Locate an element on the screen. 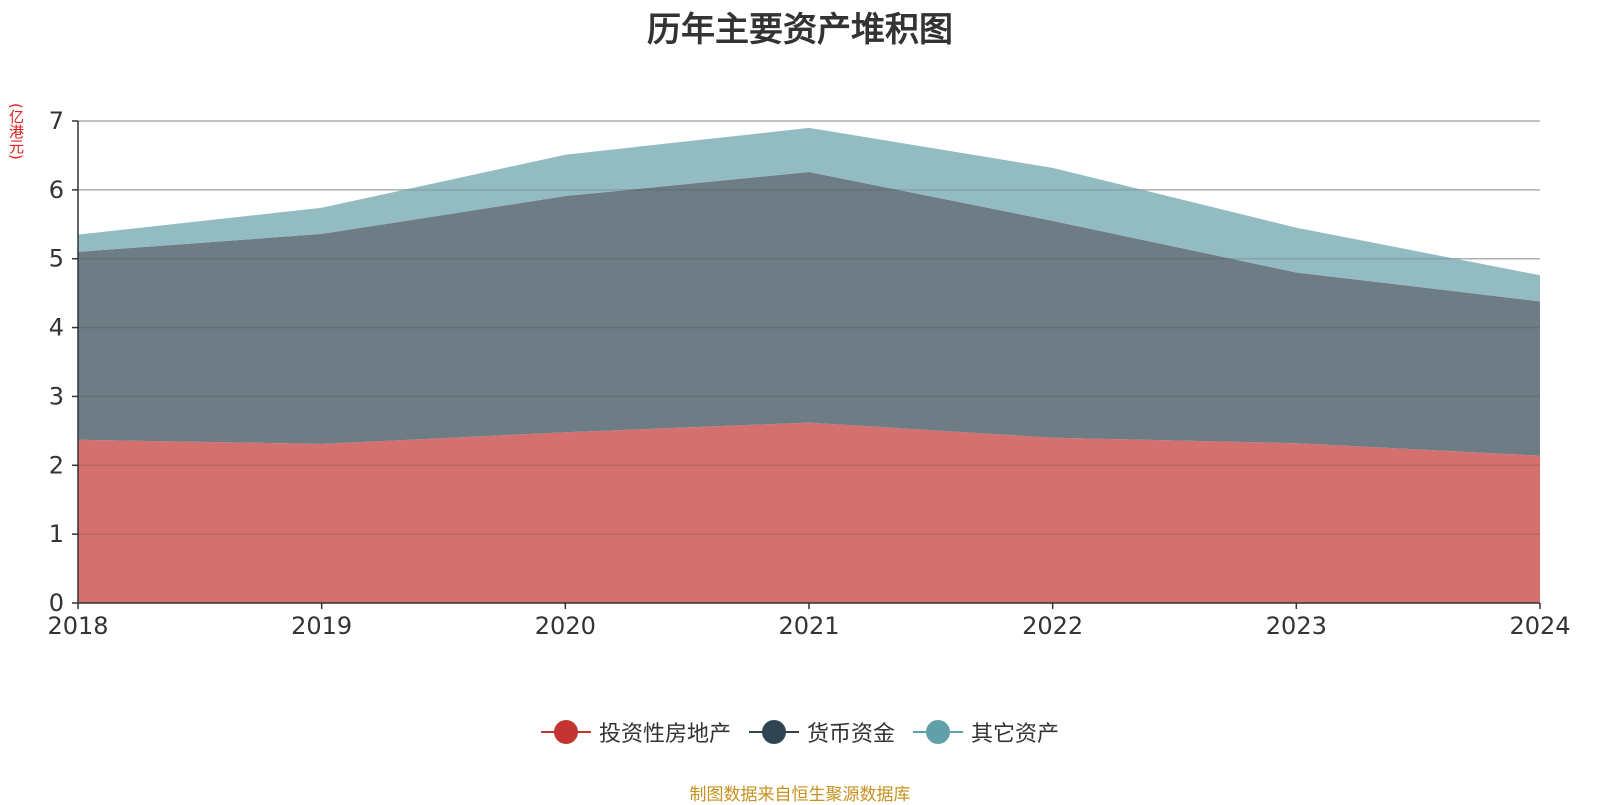 The image size is (1600, 805). y-tick-label: 0 is located at coordinates (56, 603).